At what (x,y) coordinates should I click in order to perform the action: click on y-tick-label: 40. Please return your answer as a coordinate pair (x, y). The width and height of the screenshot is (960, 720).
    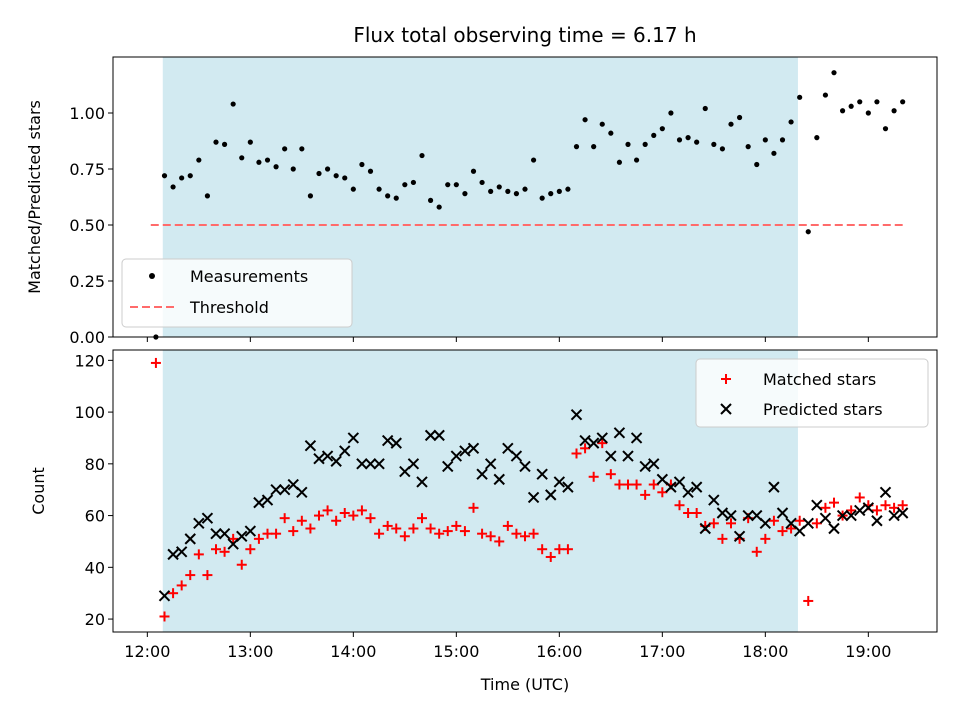
    Looking at the image, I should click on (95, 567).